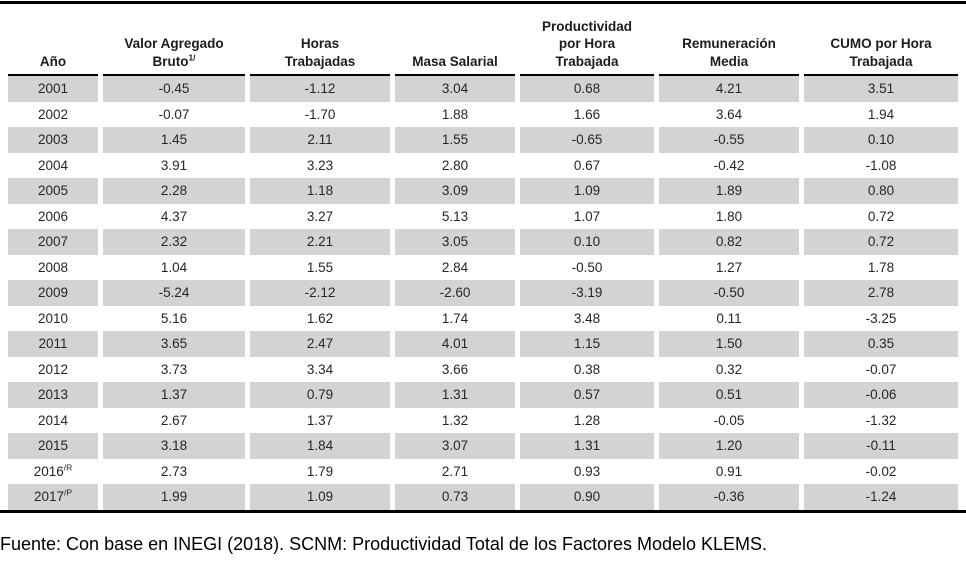 The image size is (966, 565). I want to click on value-cell: 2.78, so click(881, 293).